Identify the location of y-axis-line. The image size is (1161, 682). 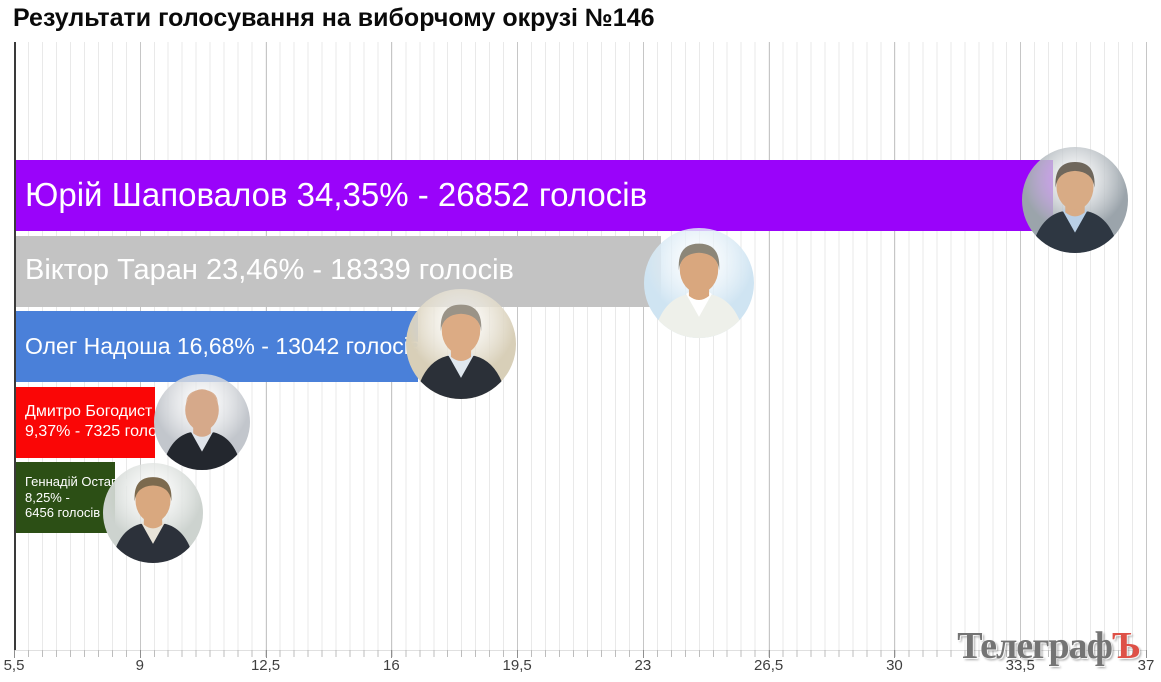
(15, 346).